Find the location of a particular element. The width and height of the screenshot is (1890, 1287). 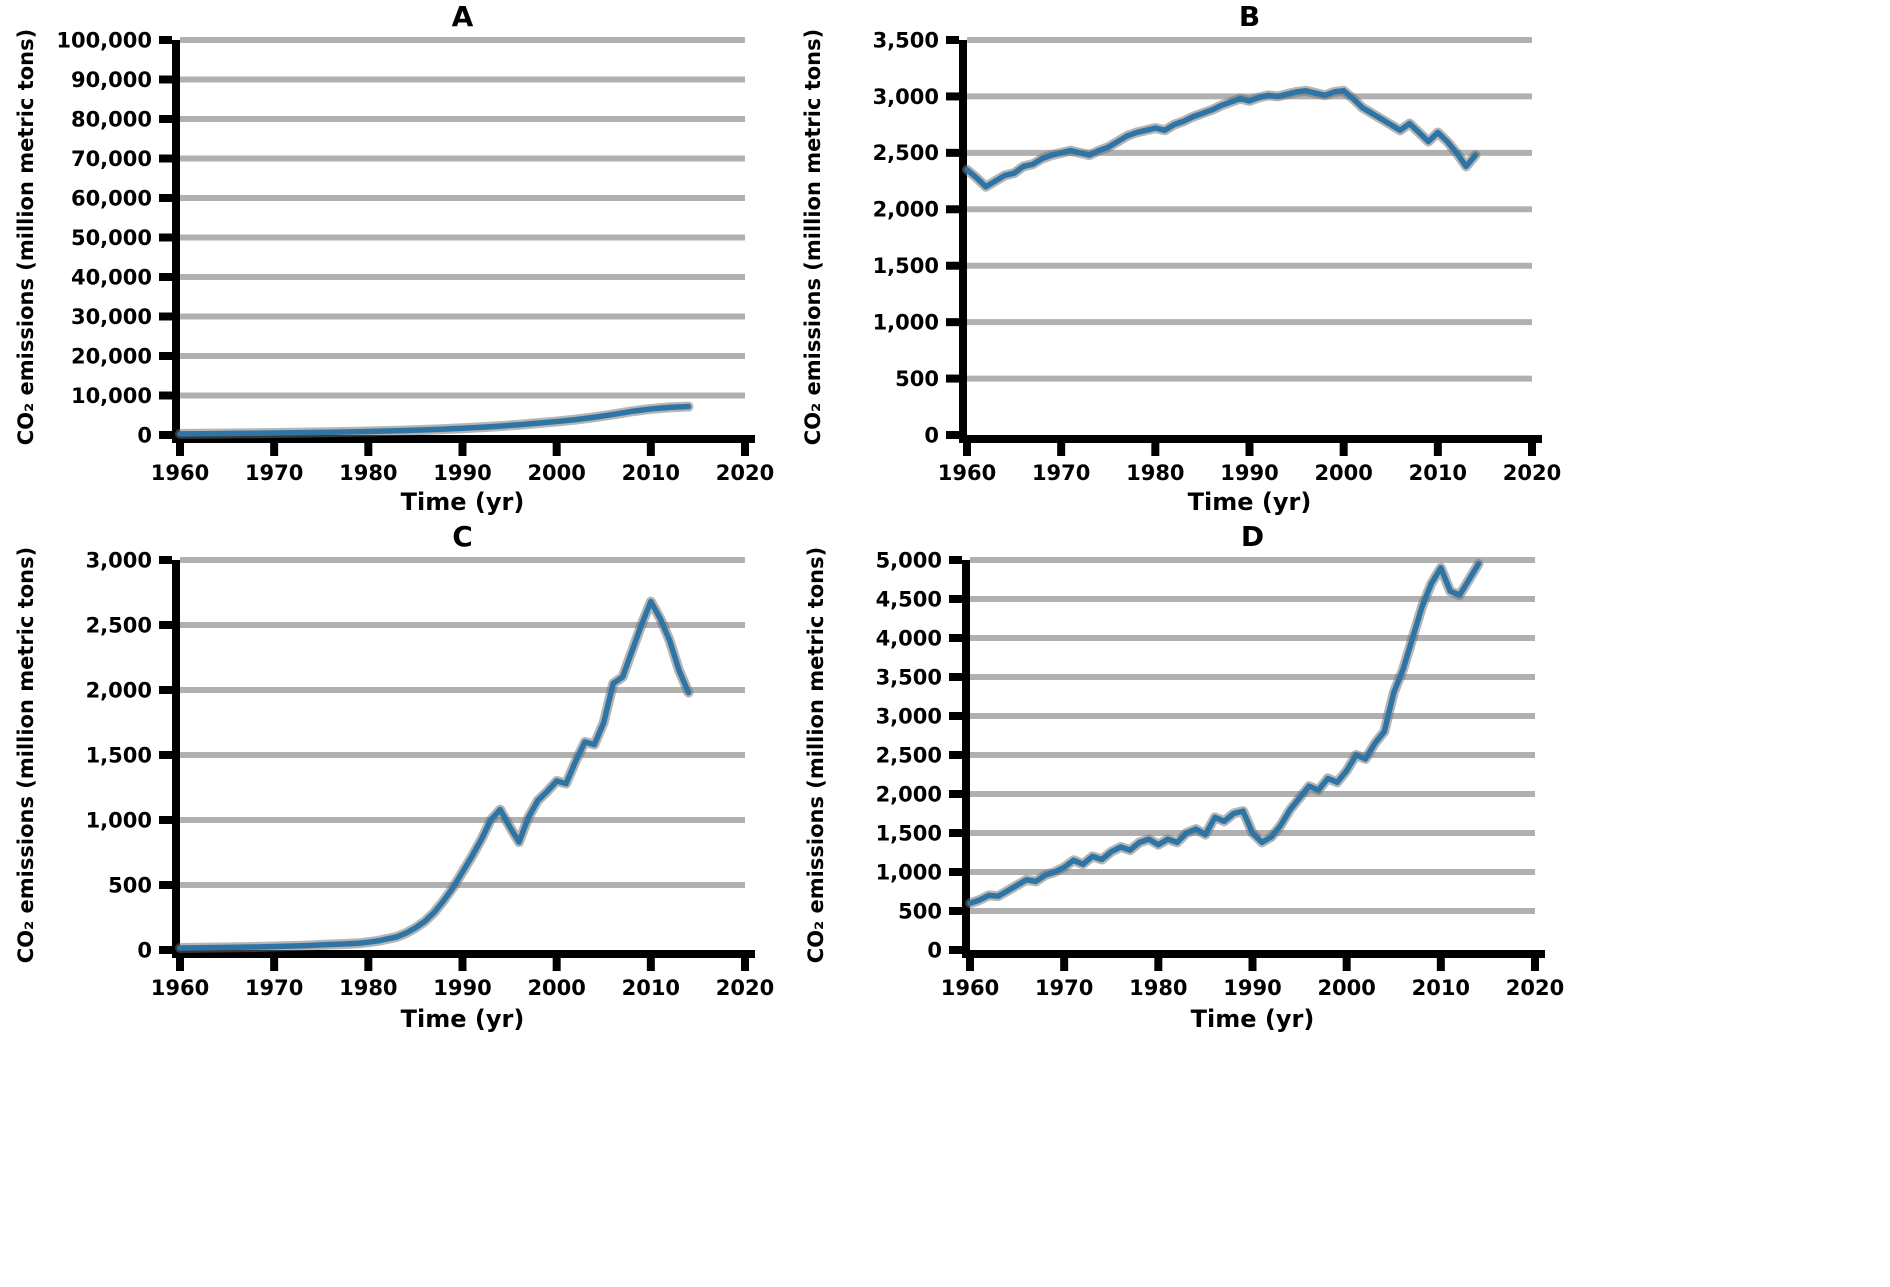

y-tick-label: 1,500 is located at coordinates (906, 266).